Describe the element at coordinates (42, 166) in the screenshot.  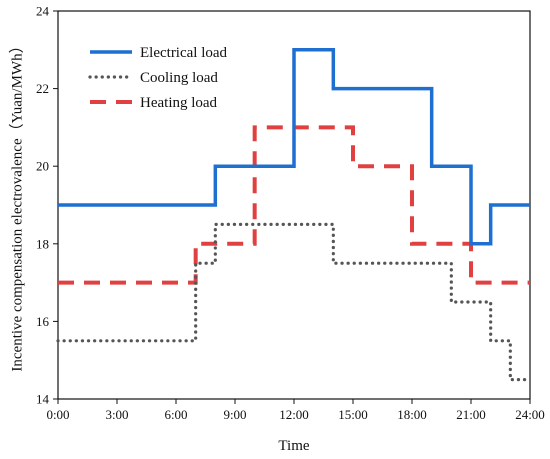
I see `y-tick-label: 20` at that location.